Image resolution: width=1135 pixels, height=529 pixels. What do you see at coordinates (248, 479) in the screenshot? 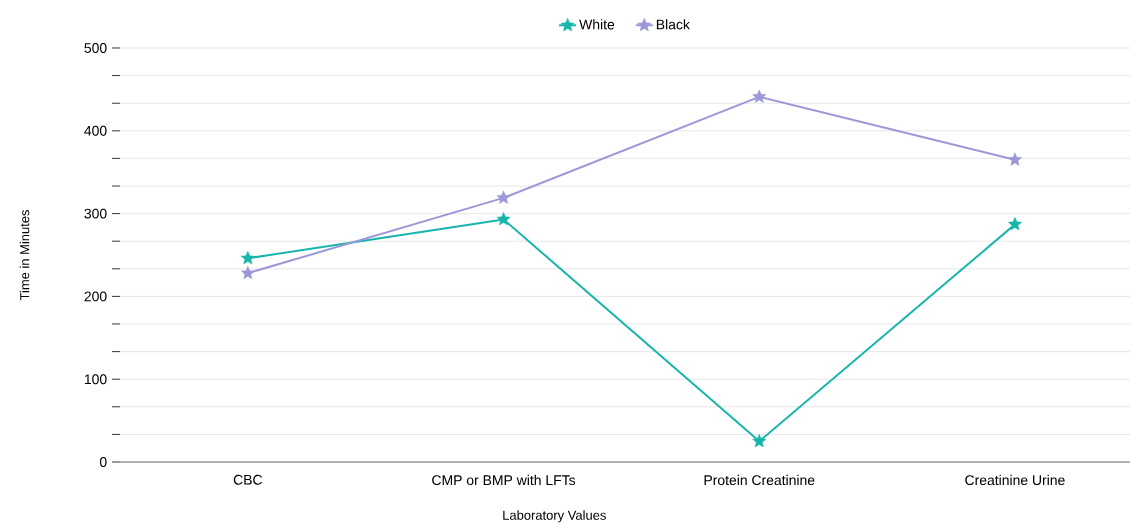
I see `x-tick-label: CBC` at bounding box center [248, 479].